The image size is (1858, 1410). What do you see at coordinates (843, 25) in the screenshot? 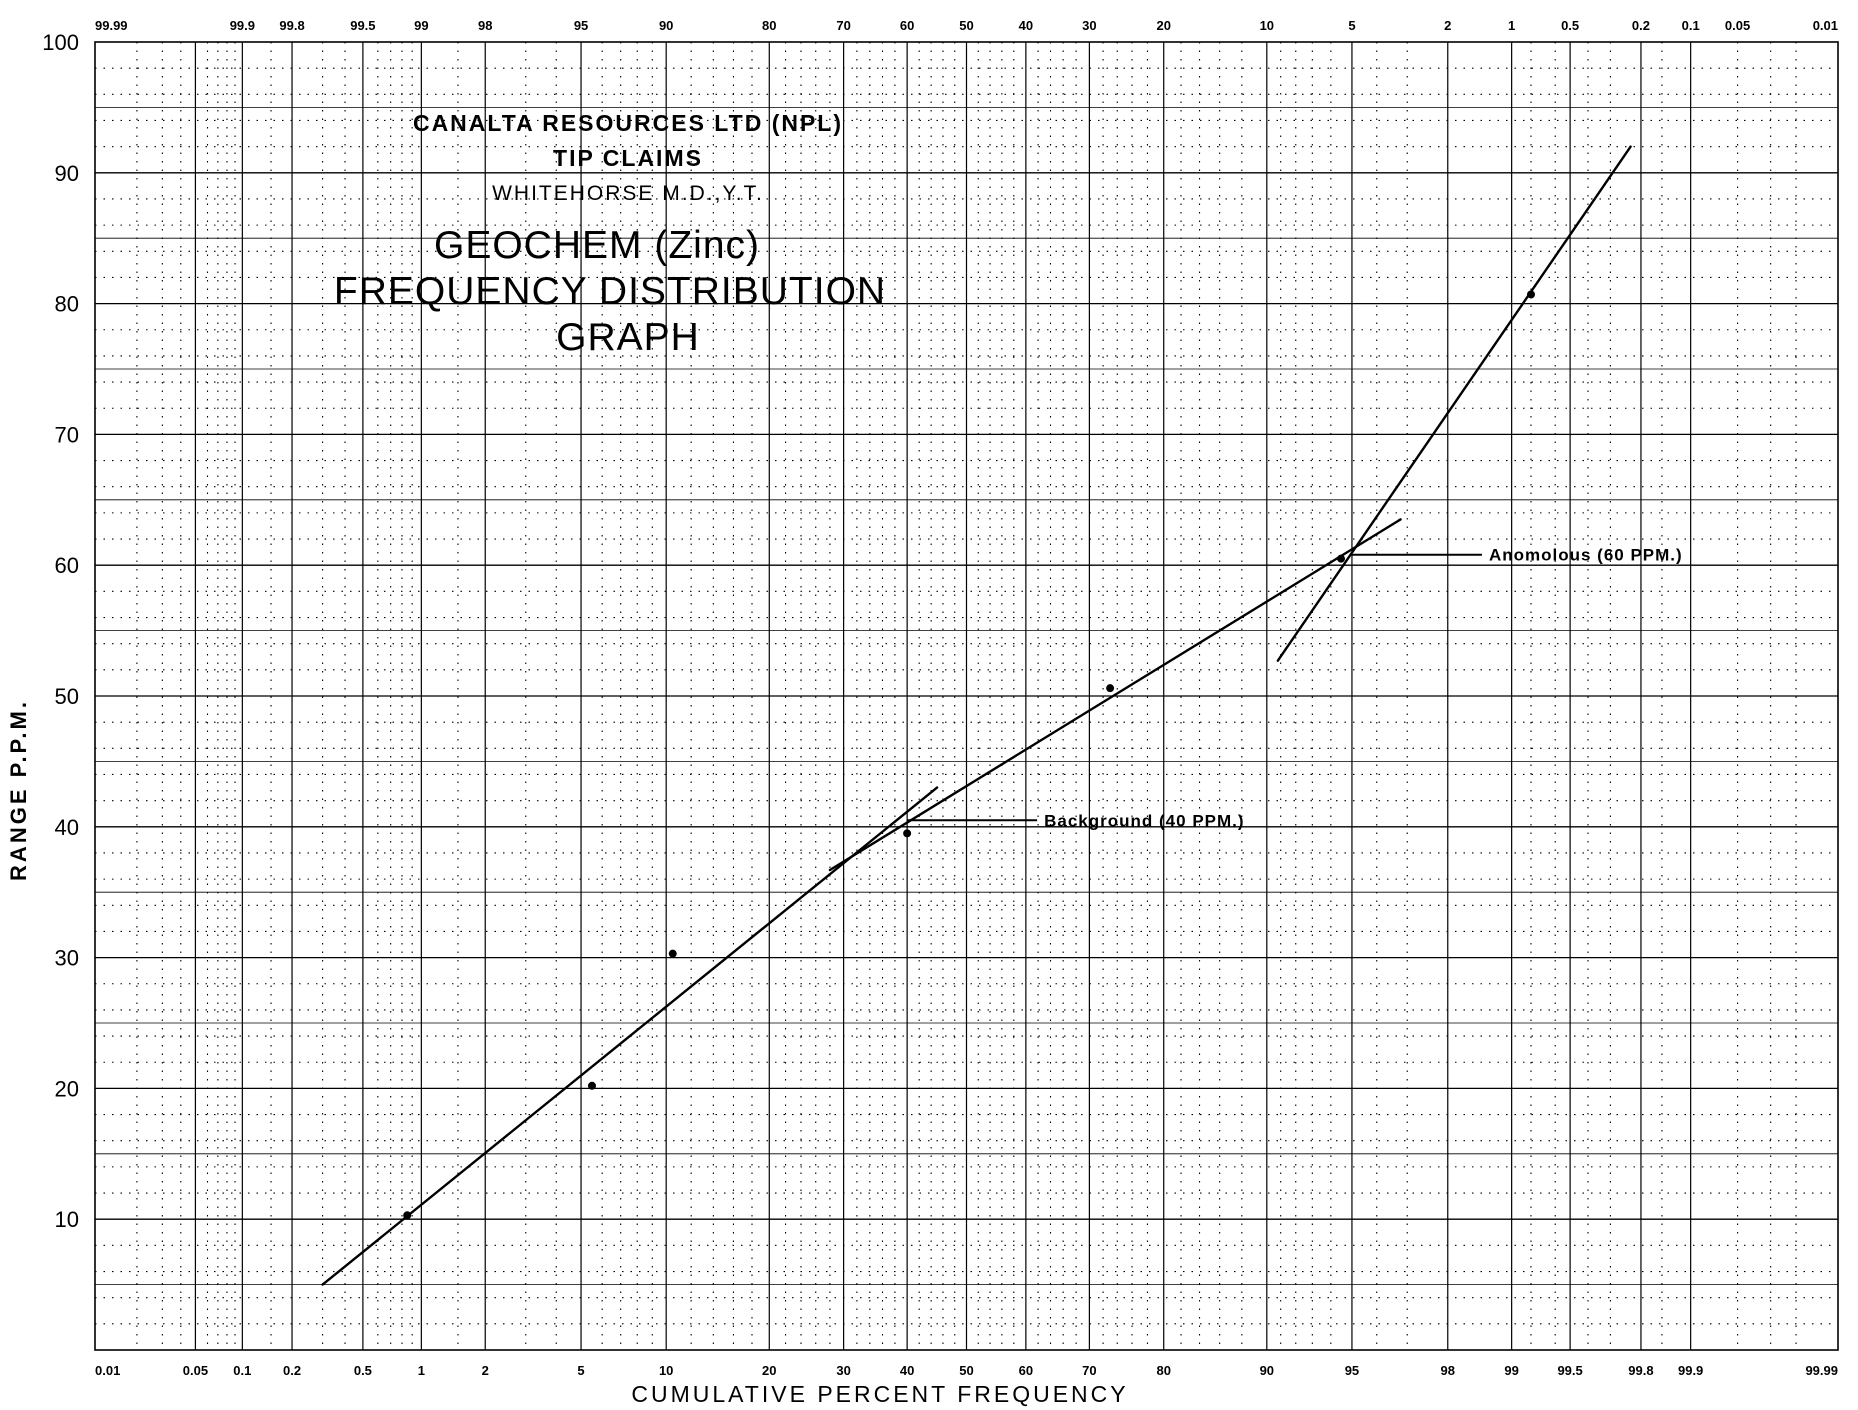
I see `top-tick-label: 70` at bounding box center [843, 25].